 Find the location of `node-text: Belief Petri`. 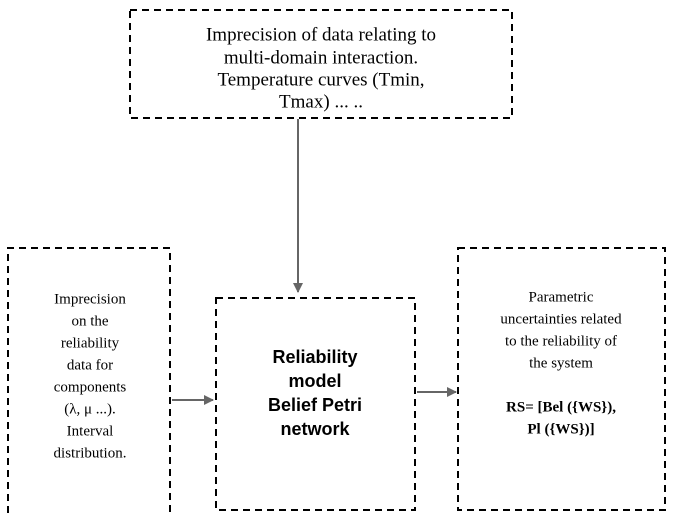

node-text: Belief Petri is located at coordinates (315, 405).